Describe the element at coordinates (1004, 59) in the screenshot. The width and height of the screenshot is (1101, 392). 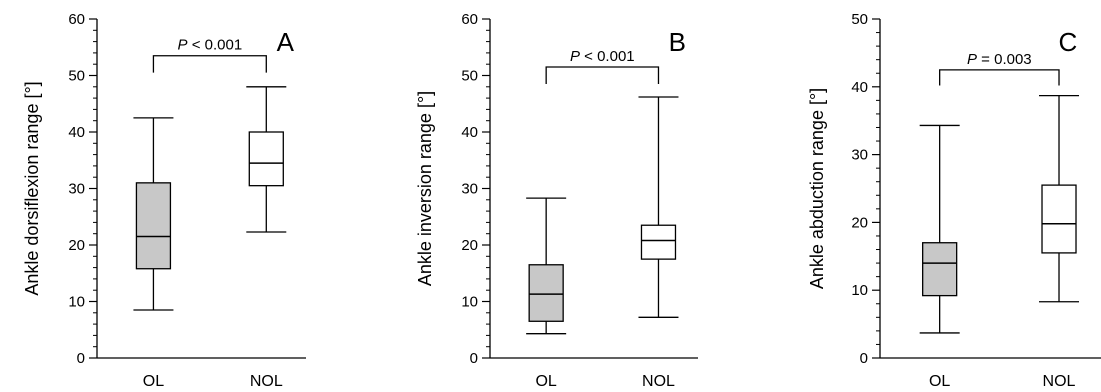
I see `p-value-text: = 0.003` at that location.